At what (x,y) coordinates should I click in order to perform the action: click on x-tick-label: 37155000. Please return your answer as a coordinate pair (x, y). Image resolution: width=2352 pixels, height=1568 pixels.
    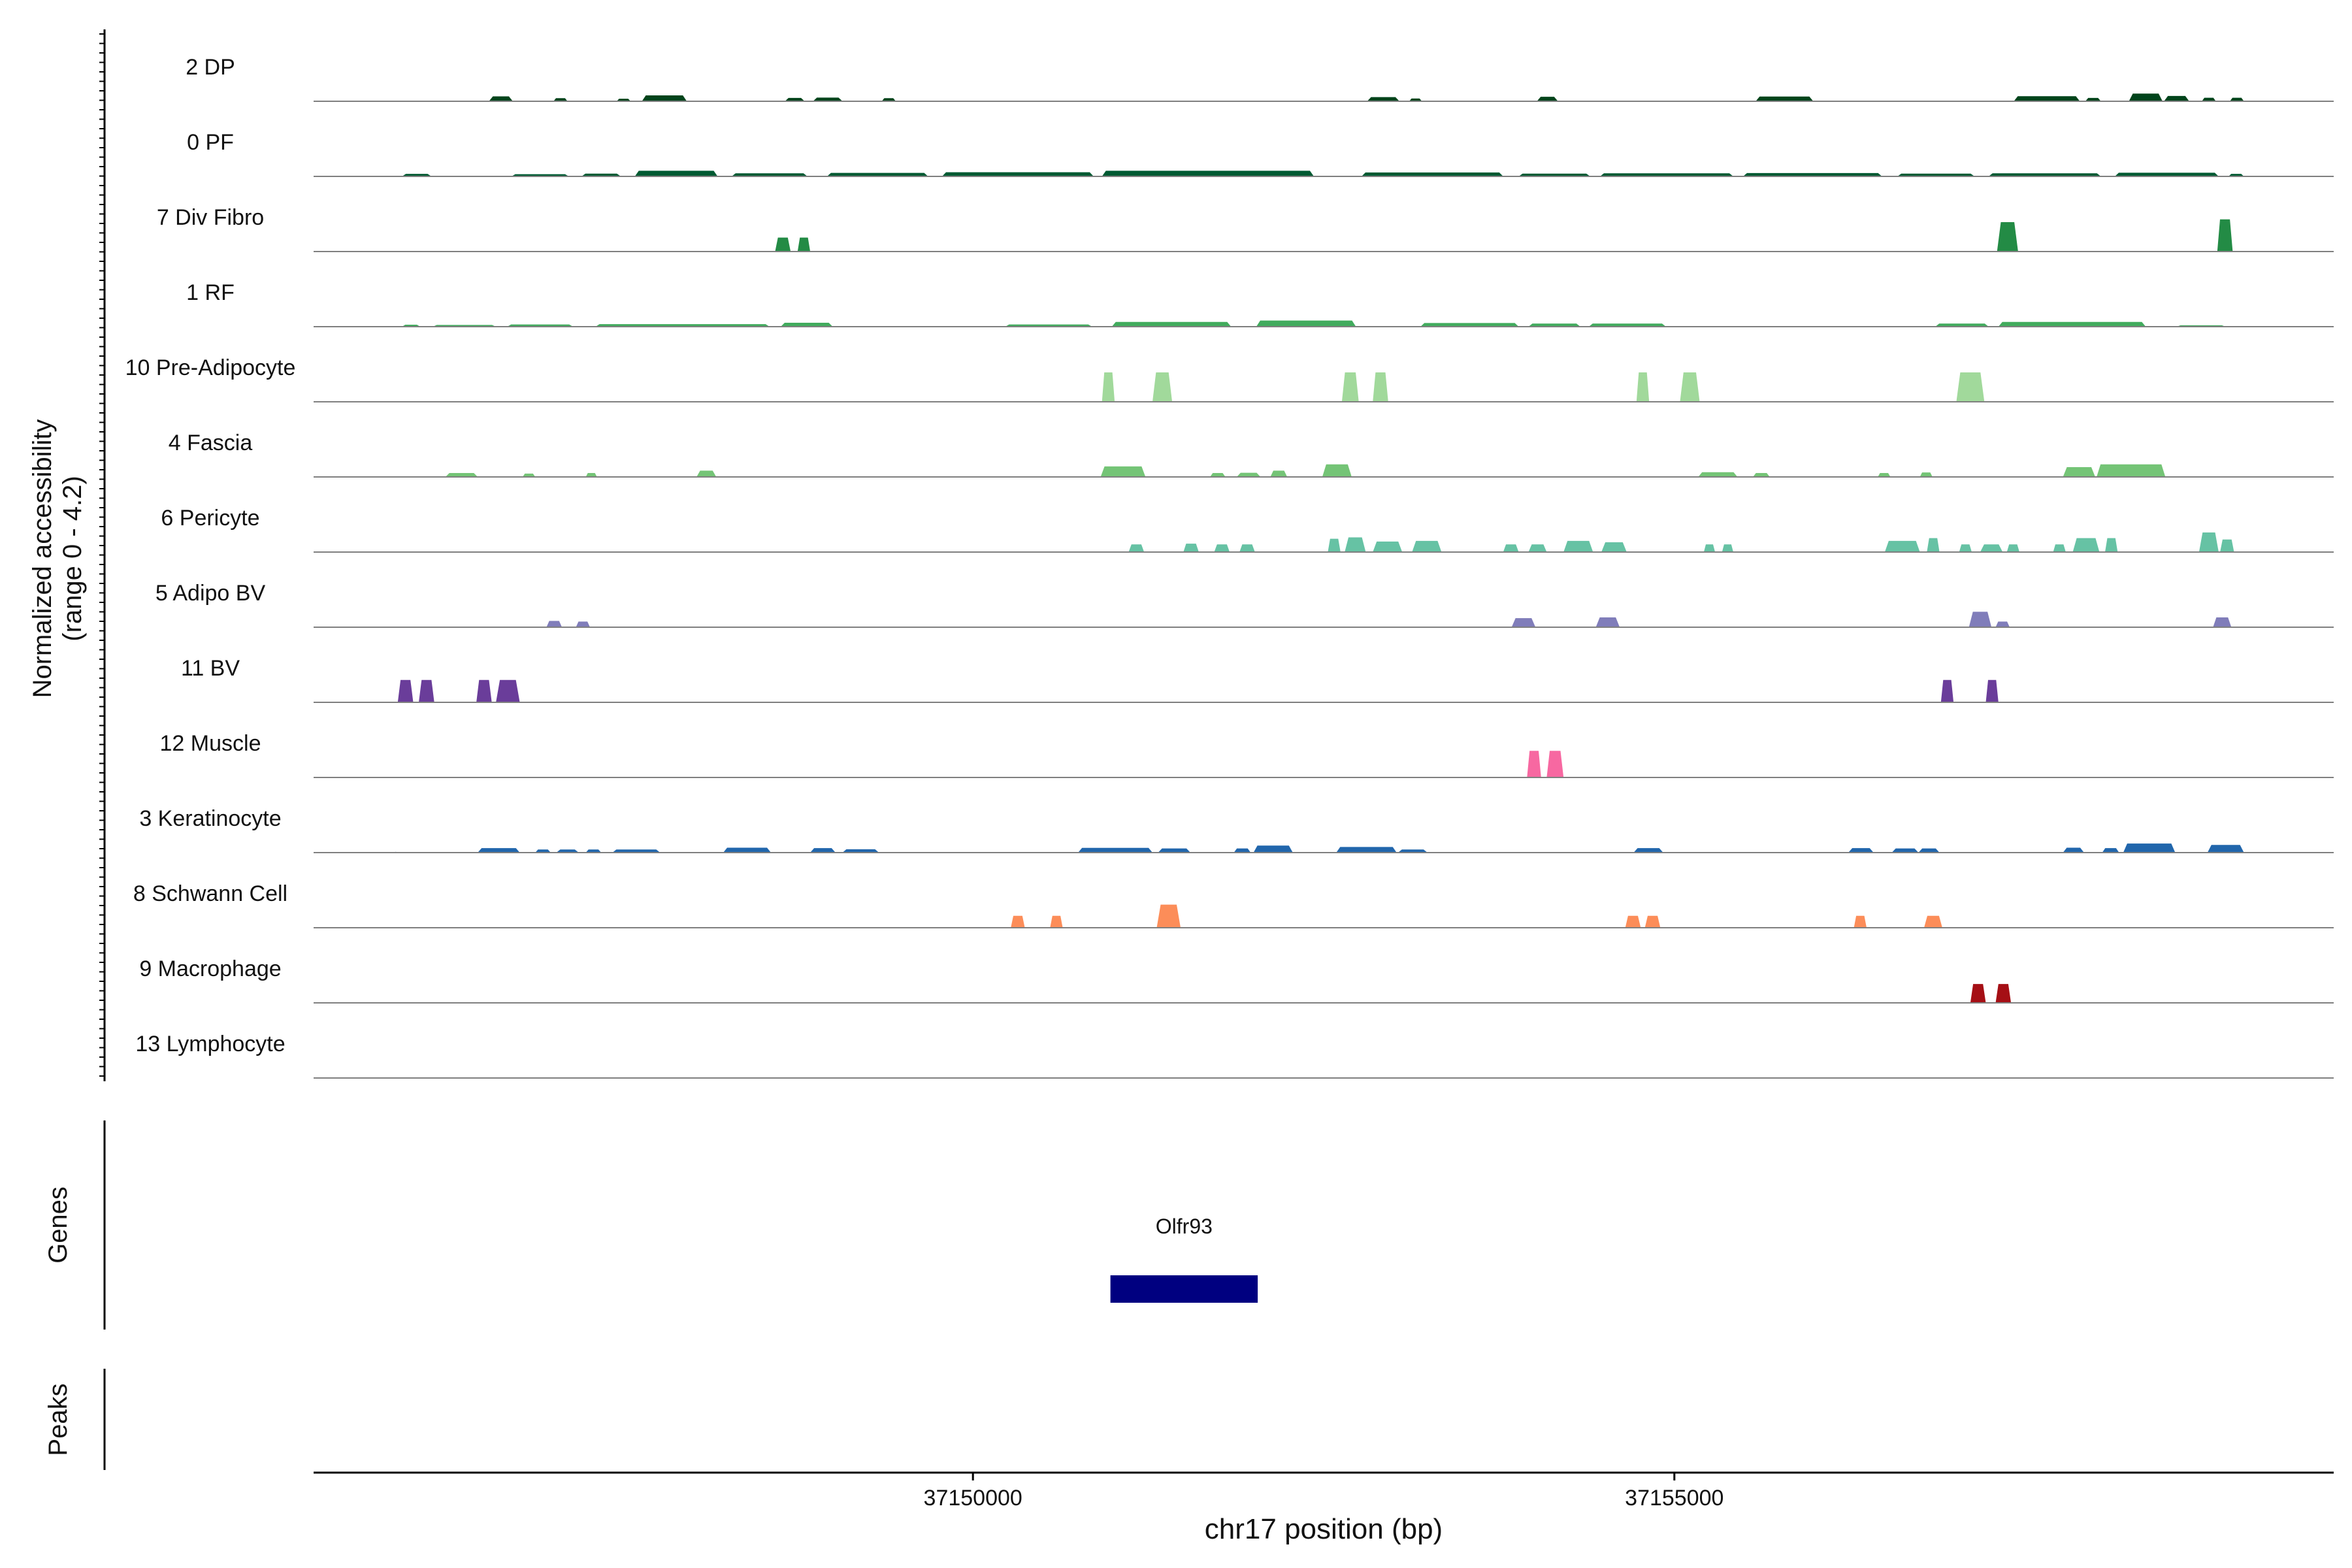
    Looking at the image, I should click on (1674, 1498).